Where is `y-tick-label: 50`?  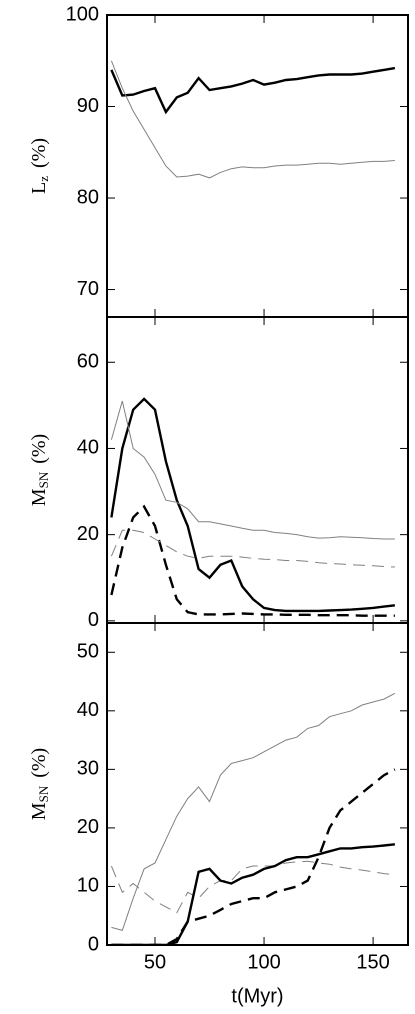 y-tick-label: 50 is located at coordinates (88, 652).